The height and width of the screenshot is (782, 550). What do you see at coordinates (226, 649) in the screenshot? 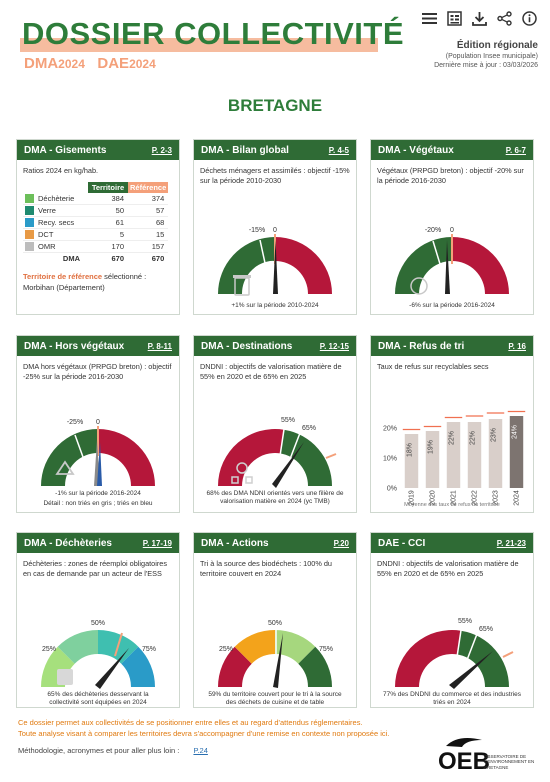
I see `gauge-label-25: 25%` at bounding box center [226, 649].